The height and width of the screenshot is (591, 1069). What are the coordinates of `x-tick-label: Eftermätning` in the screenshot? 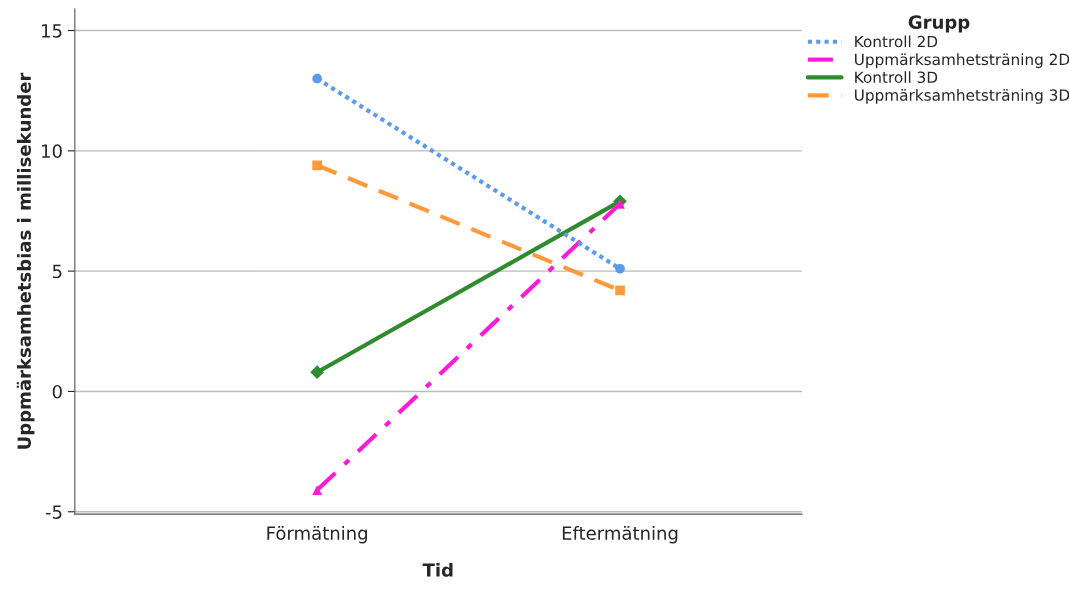 It's located at (620, 534).